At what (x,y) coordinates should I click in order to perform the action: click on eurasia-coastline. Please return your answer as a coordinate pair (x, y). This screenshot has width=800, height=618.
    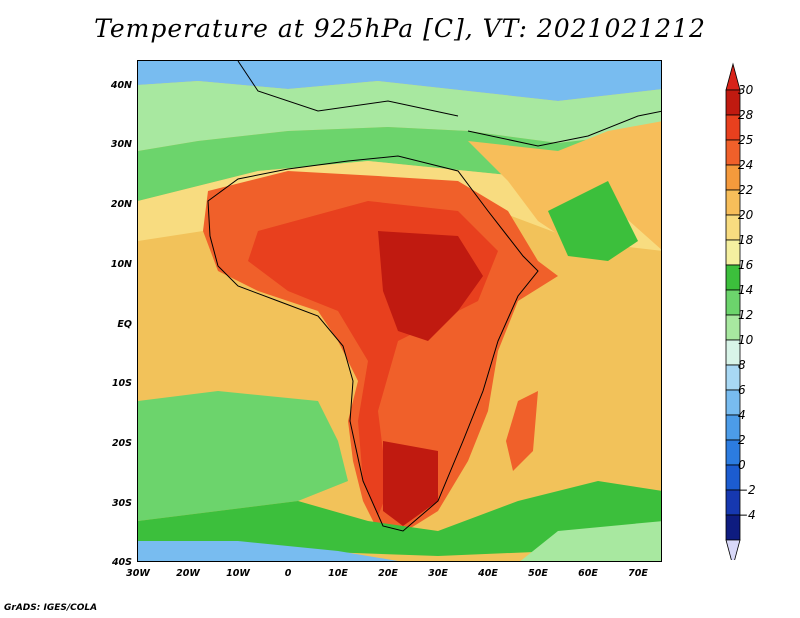
    Looking at the image, I should click on (564, 128).